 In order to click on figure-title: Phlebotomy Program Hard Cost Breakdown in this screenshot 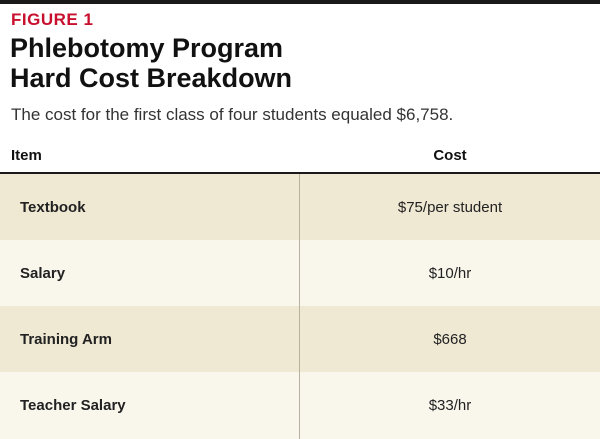, I will do `click(151, 63)`.